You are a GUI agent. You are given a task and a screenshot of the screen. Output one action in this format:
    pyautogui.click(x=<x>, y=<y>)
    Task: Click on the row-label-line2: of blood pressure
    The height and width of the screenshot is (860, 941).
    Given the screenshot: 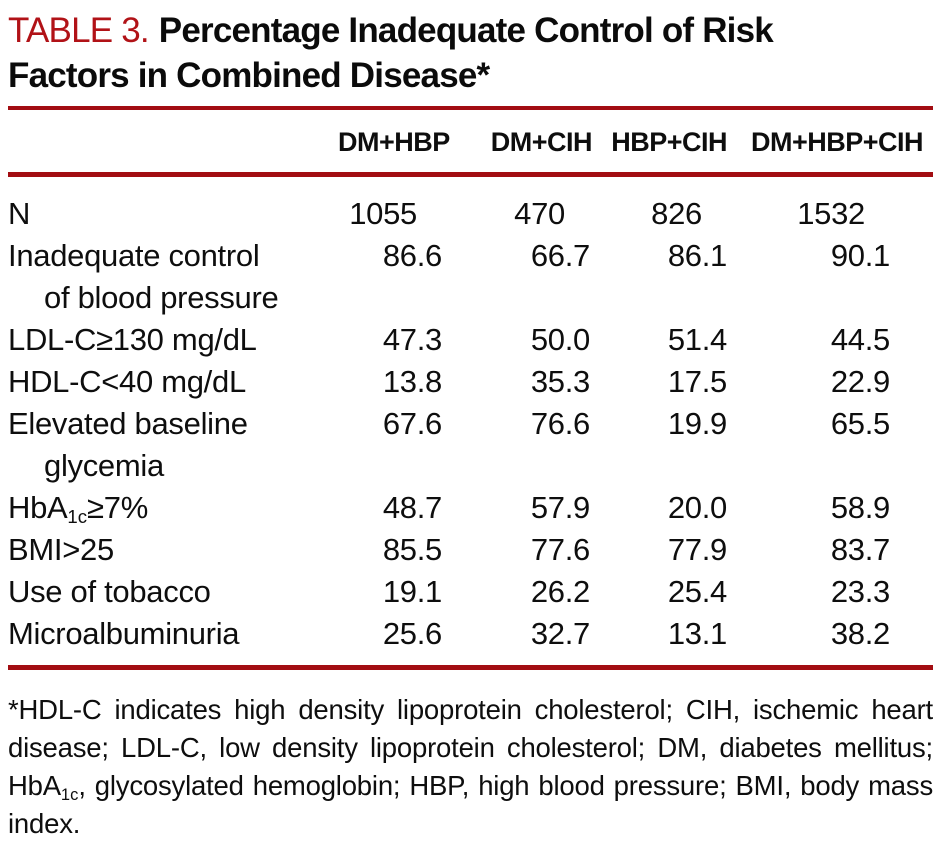 What is the action you would take?
    pyautogui.click(x=161, y=297)
    